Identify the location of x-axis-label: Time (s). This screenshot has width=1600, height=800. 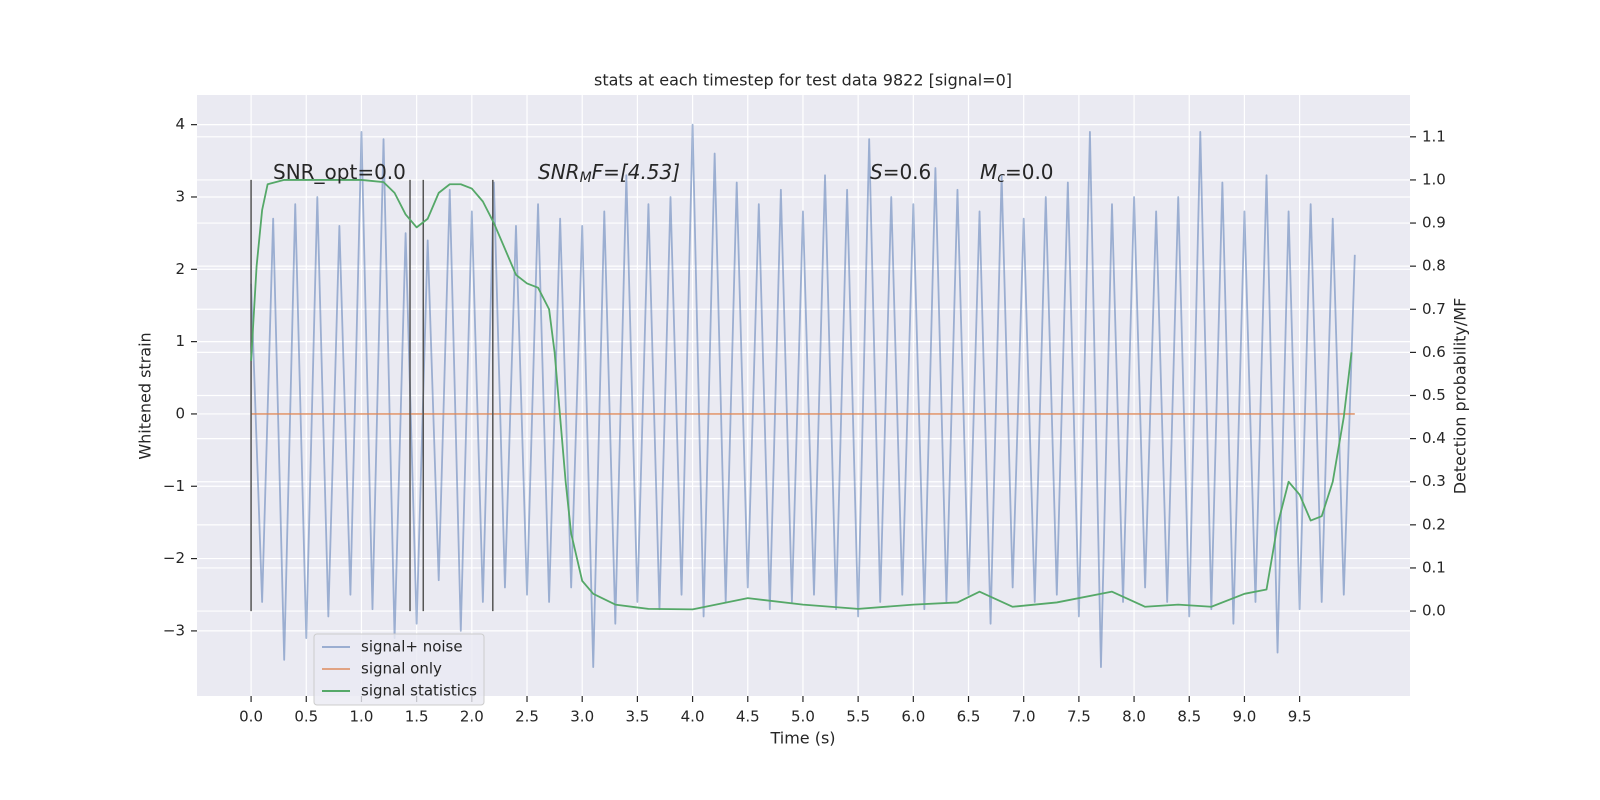
(802, 738).